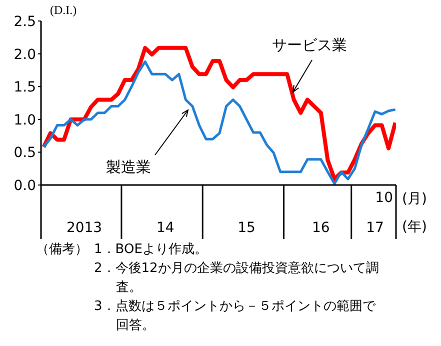  Describe the element at coordinates (25, 54) in the screenshot. I see `y-tick-label: 2.0` at that location.